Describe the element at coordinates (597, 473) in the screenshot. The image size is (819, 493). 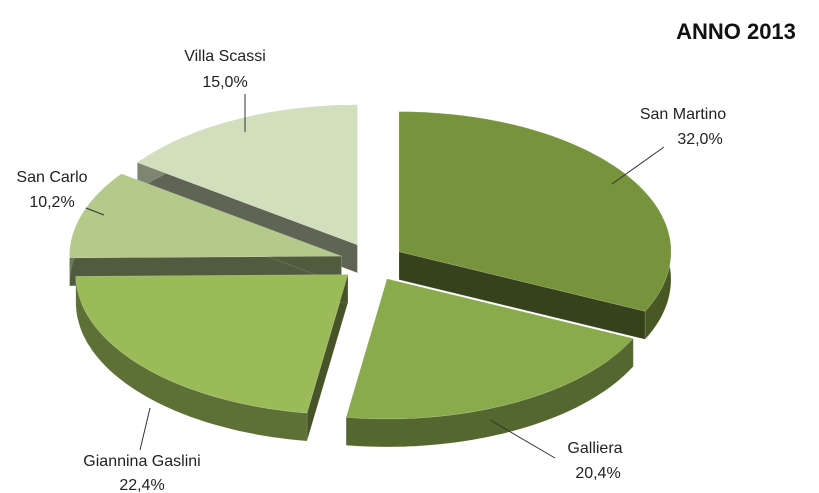
I see `value-label: 20,4%` at that location.